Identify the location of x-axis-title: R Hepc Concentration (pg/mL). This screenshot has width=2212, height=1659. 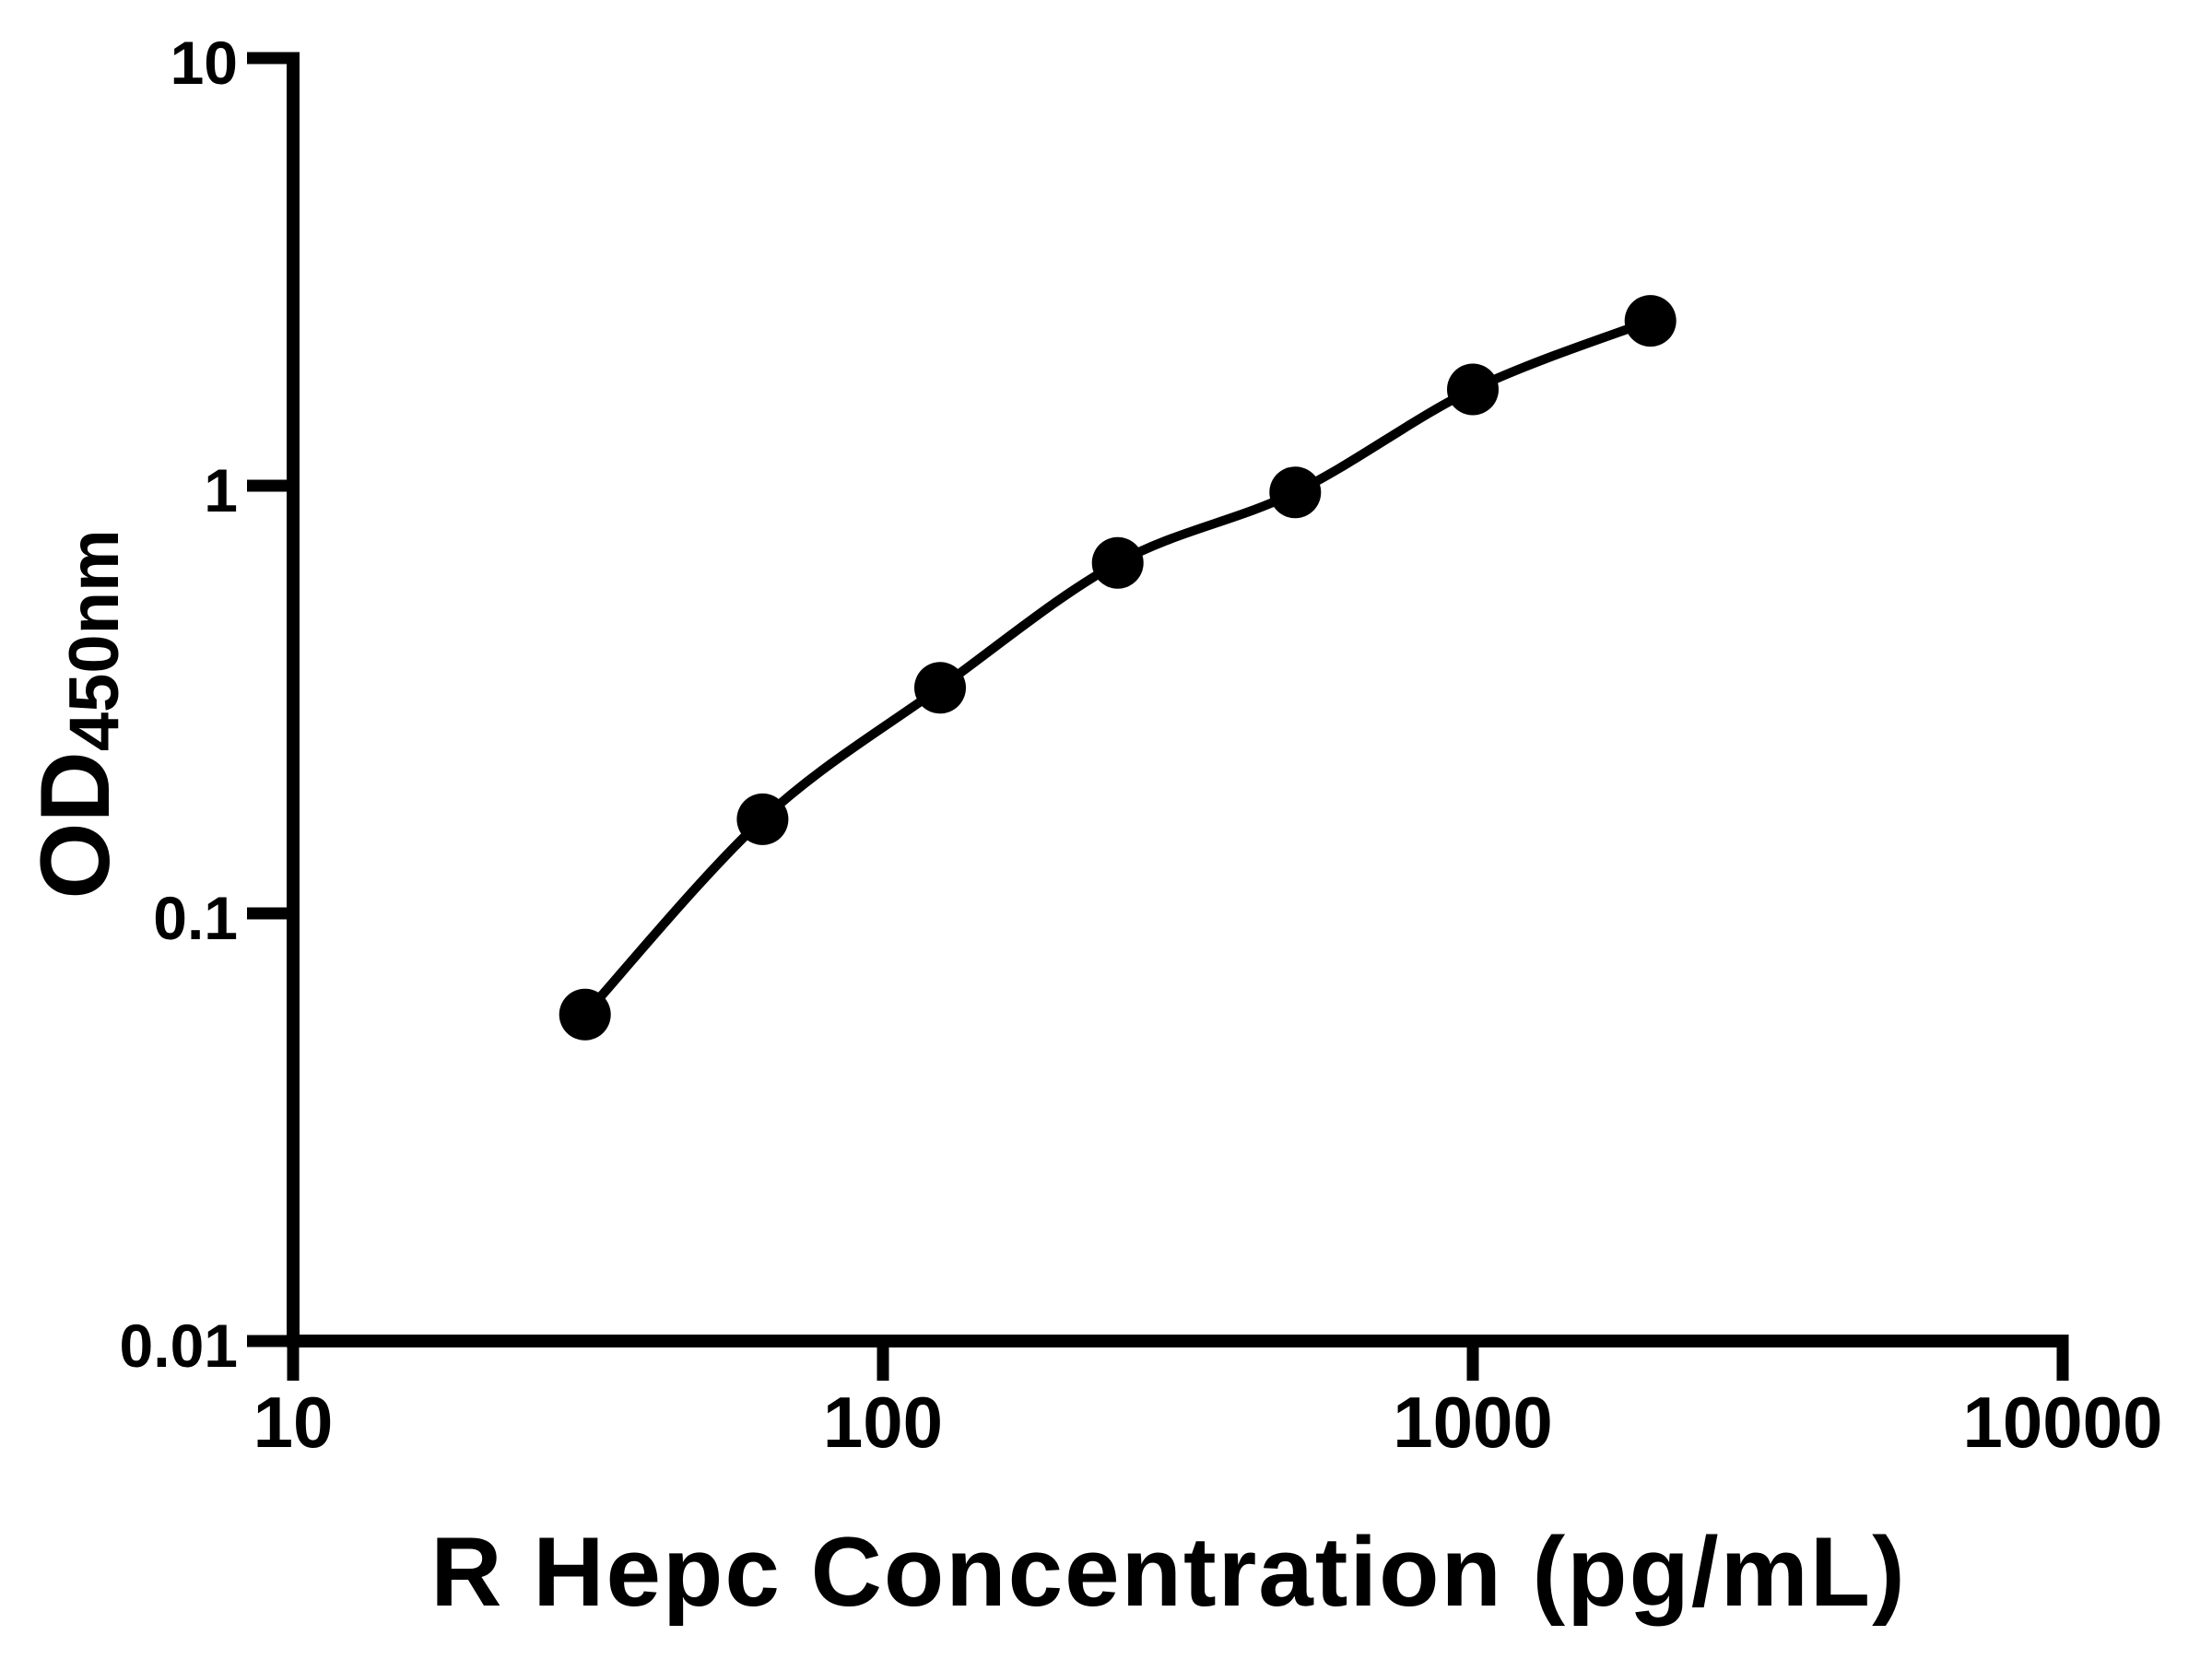
(1168, 1571).